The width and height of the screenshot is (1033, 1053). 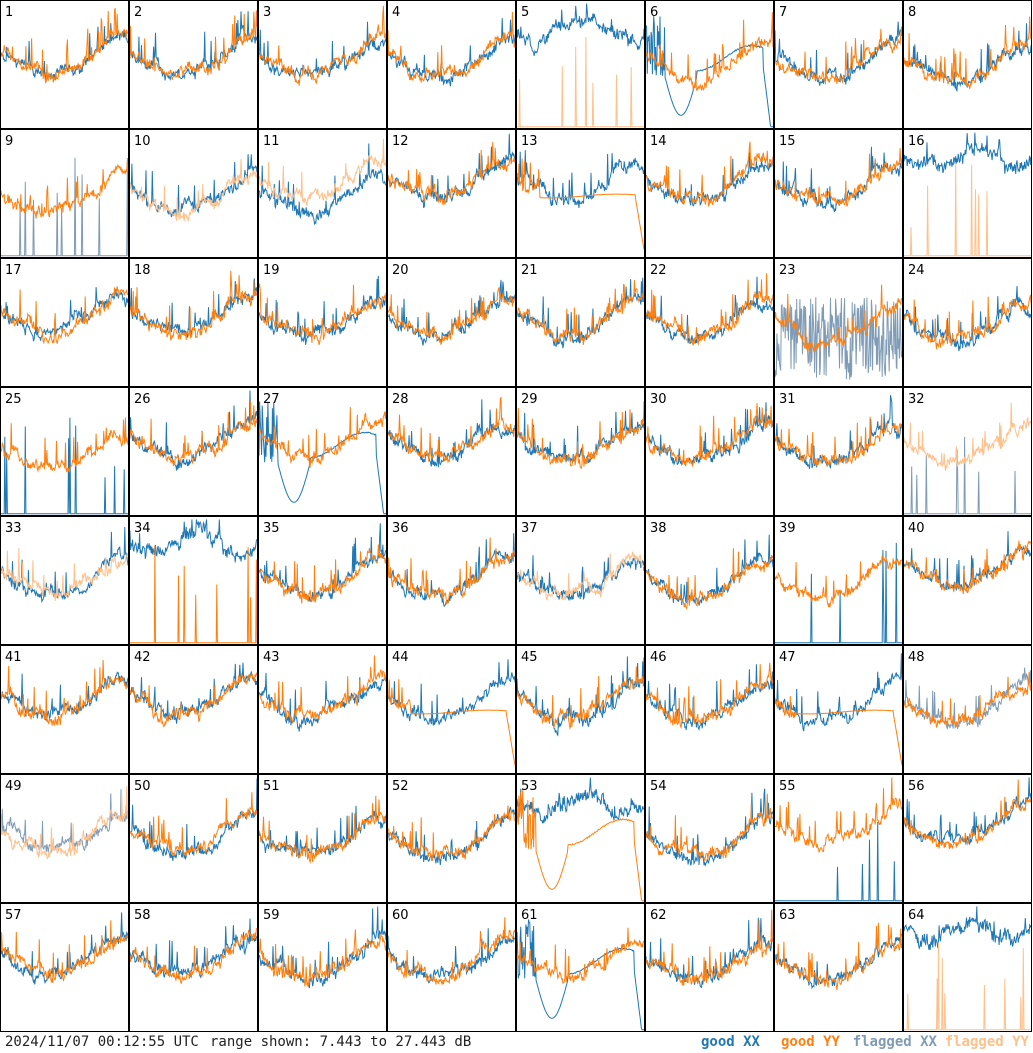 I want to click on tile-33-frame, so click(x=64, y=580).